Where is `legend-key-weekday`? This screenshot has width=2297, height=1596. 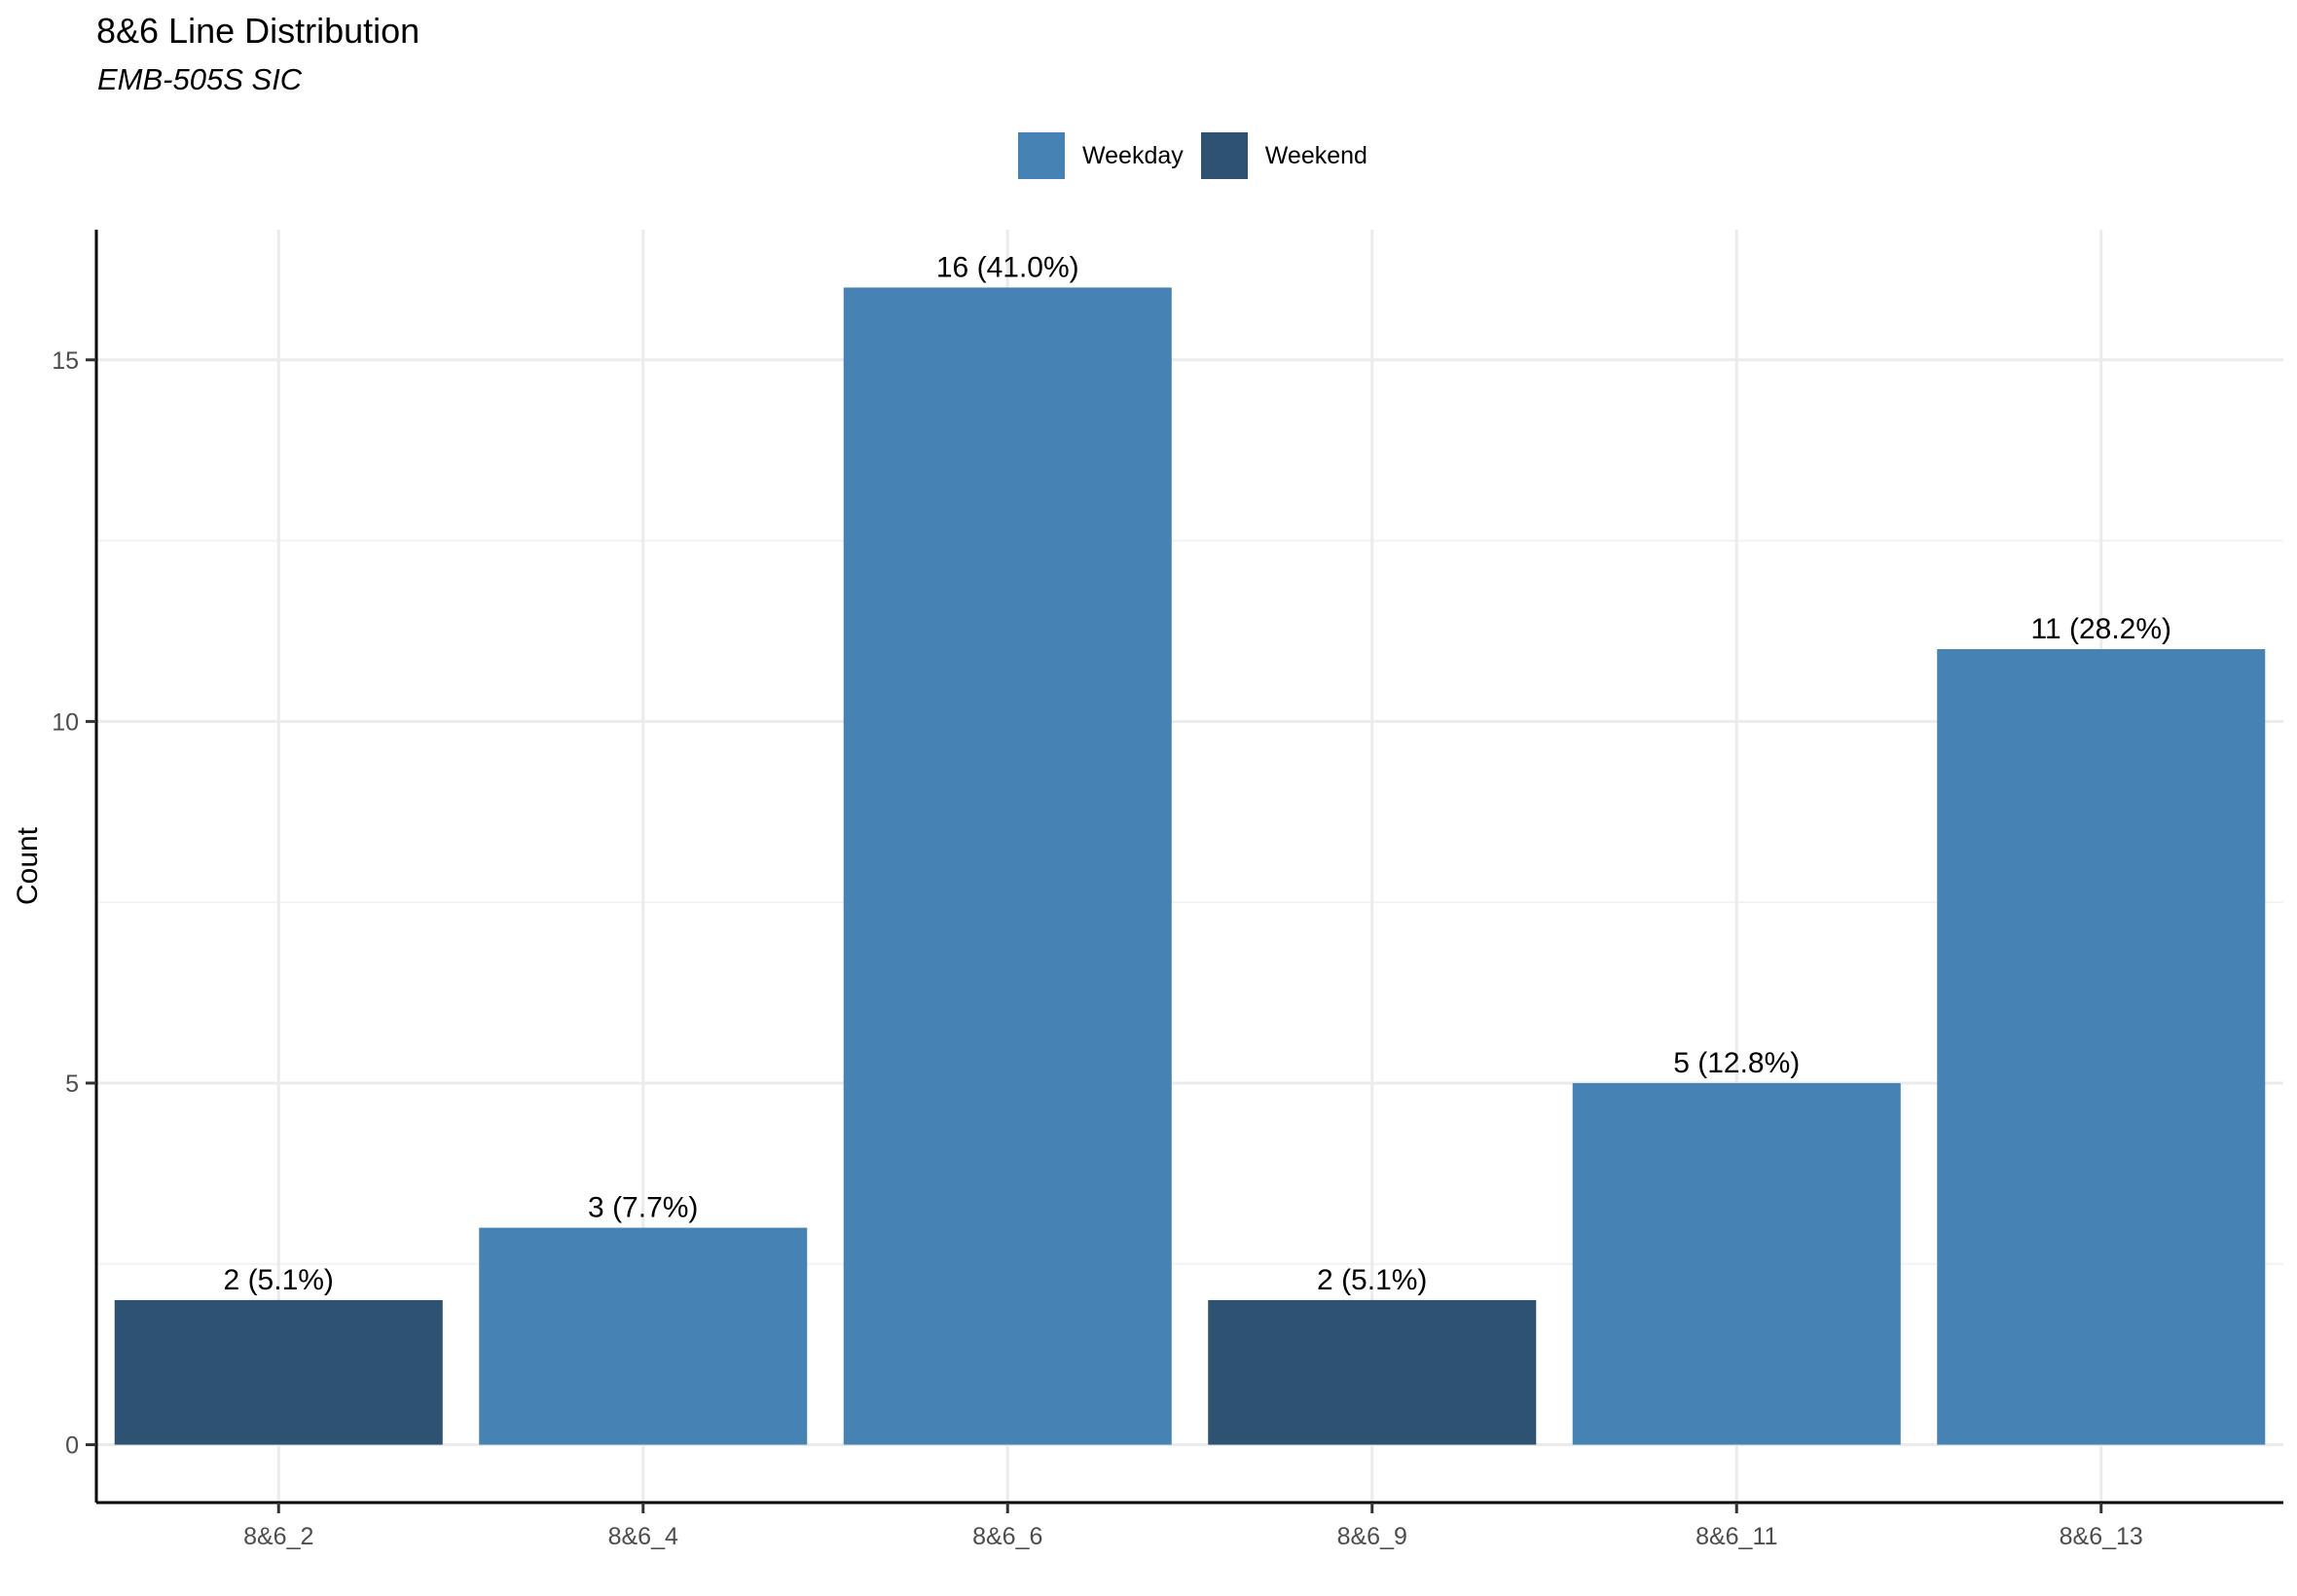 legend-key-weekday is located at coordinates (1041, 155).